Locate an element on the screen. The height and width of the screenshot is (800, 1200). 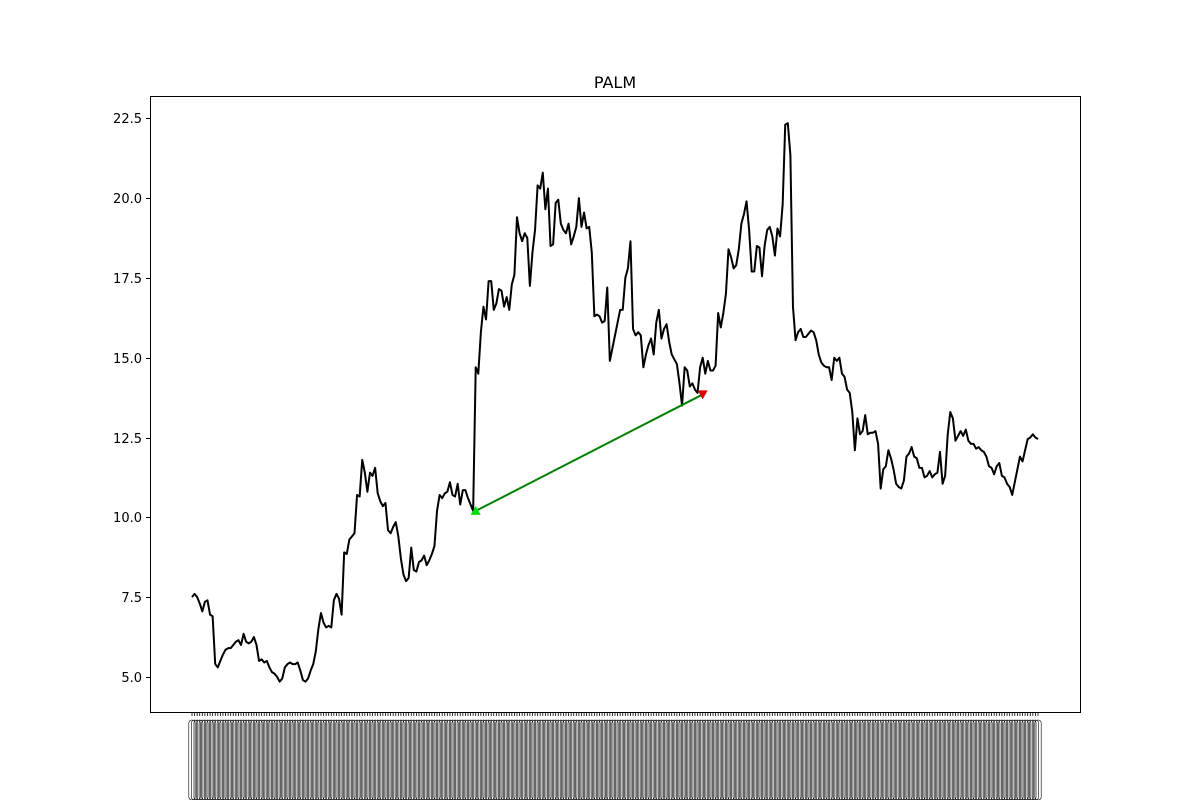
y-tick-label: 12.5 is located at coordinates (127, 439).